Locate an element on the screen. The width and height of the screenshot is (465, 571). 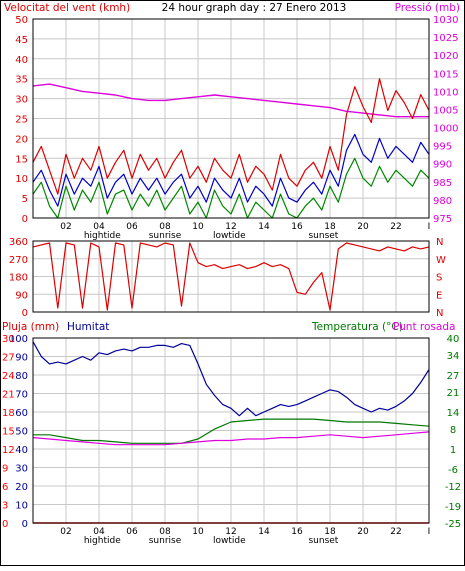
pressure-axis-tick-label: 1025 is located at coordinates (445, 38).